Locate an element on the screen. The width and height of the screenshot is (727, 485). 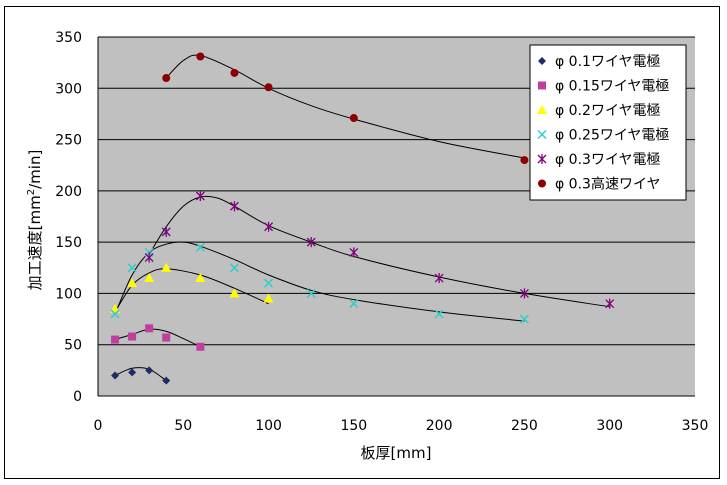
x-tick-label: 150 is located at coordinates (353, 426).